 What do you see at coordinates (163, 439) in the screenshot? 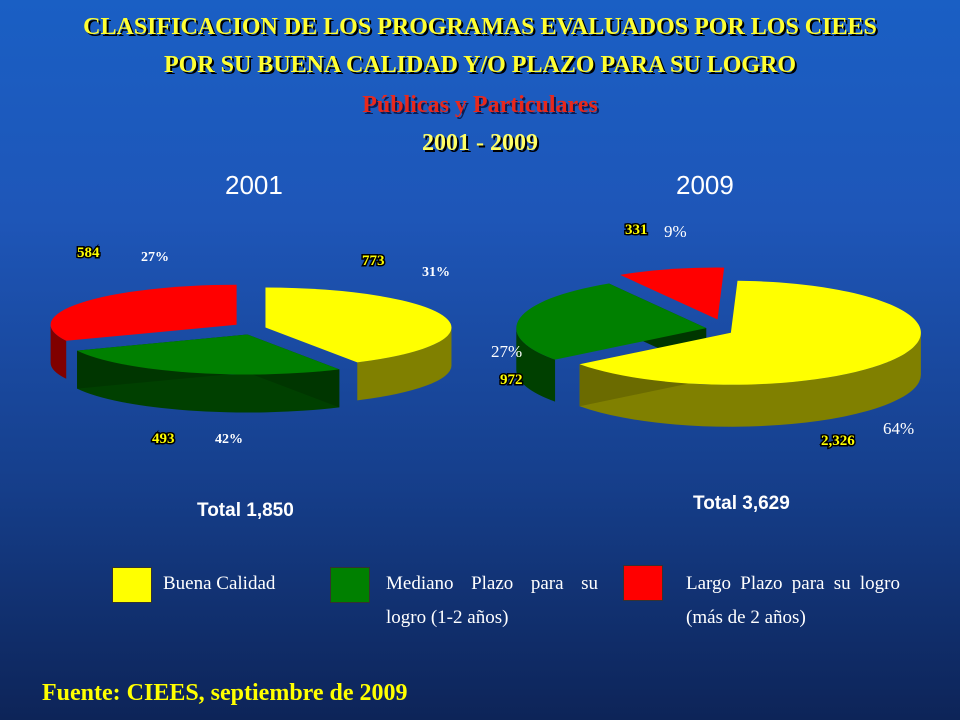
I see `pie-2001-value-mediano: 493` at bounding box center [163, 439].